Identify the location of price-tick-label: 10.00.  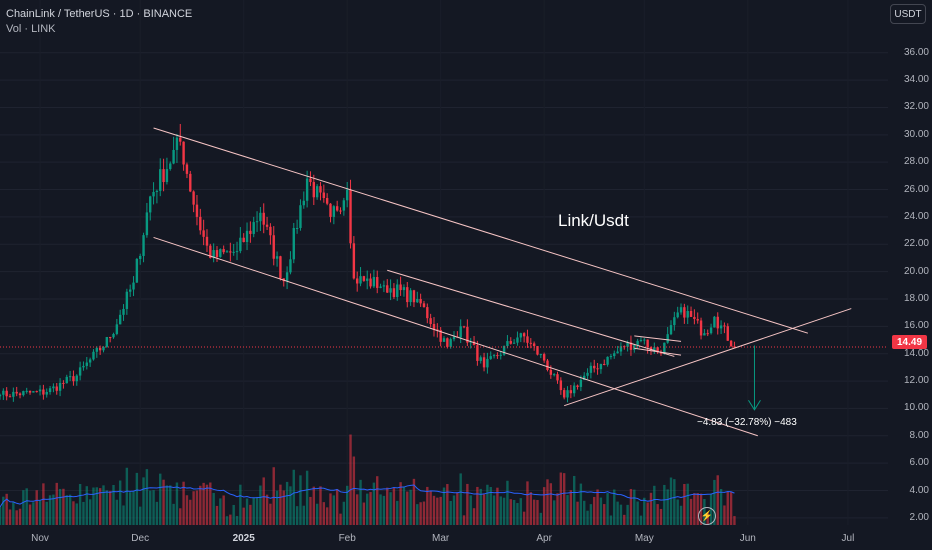
(916, 408).